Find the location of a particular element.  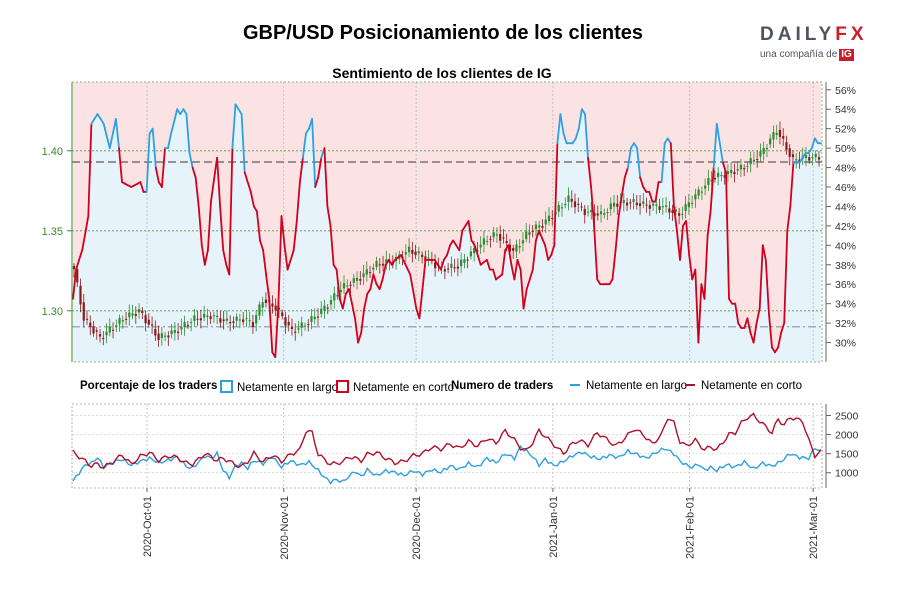

logo-word-left: DAILY is located at coordinates (798, 34).